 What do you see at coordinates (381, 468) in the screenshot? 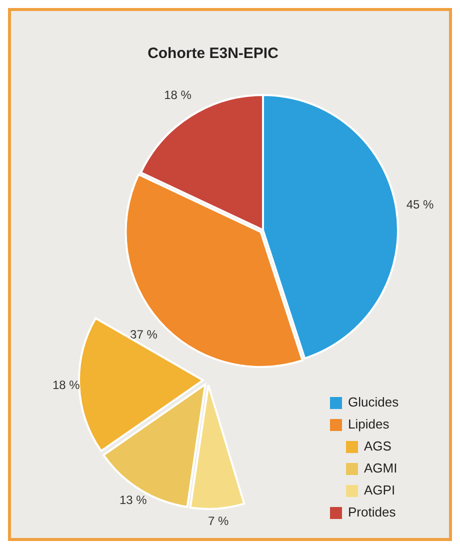
I see `legend-label: AGMI` at bounding box center [381, 468].